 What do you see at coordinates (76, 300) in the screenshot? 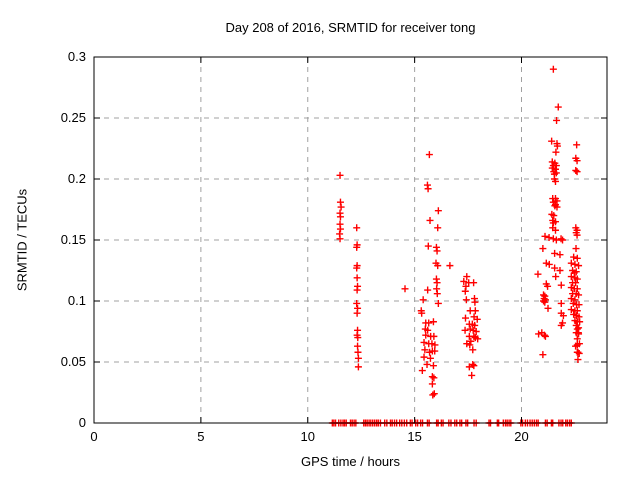
I see `y-tick-label: 0.1` at bounding box center [76, 300].